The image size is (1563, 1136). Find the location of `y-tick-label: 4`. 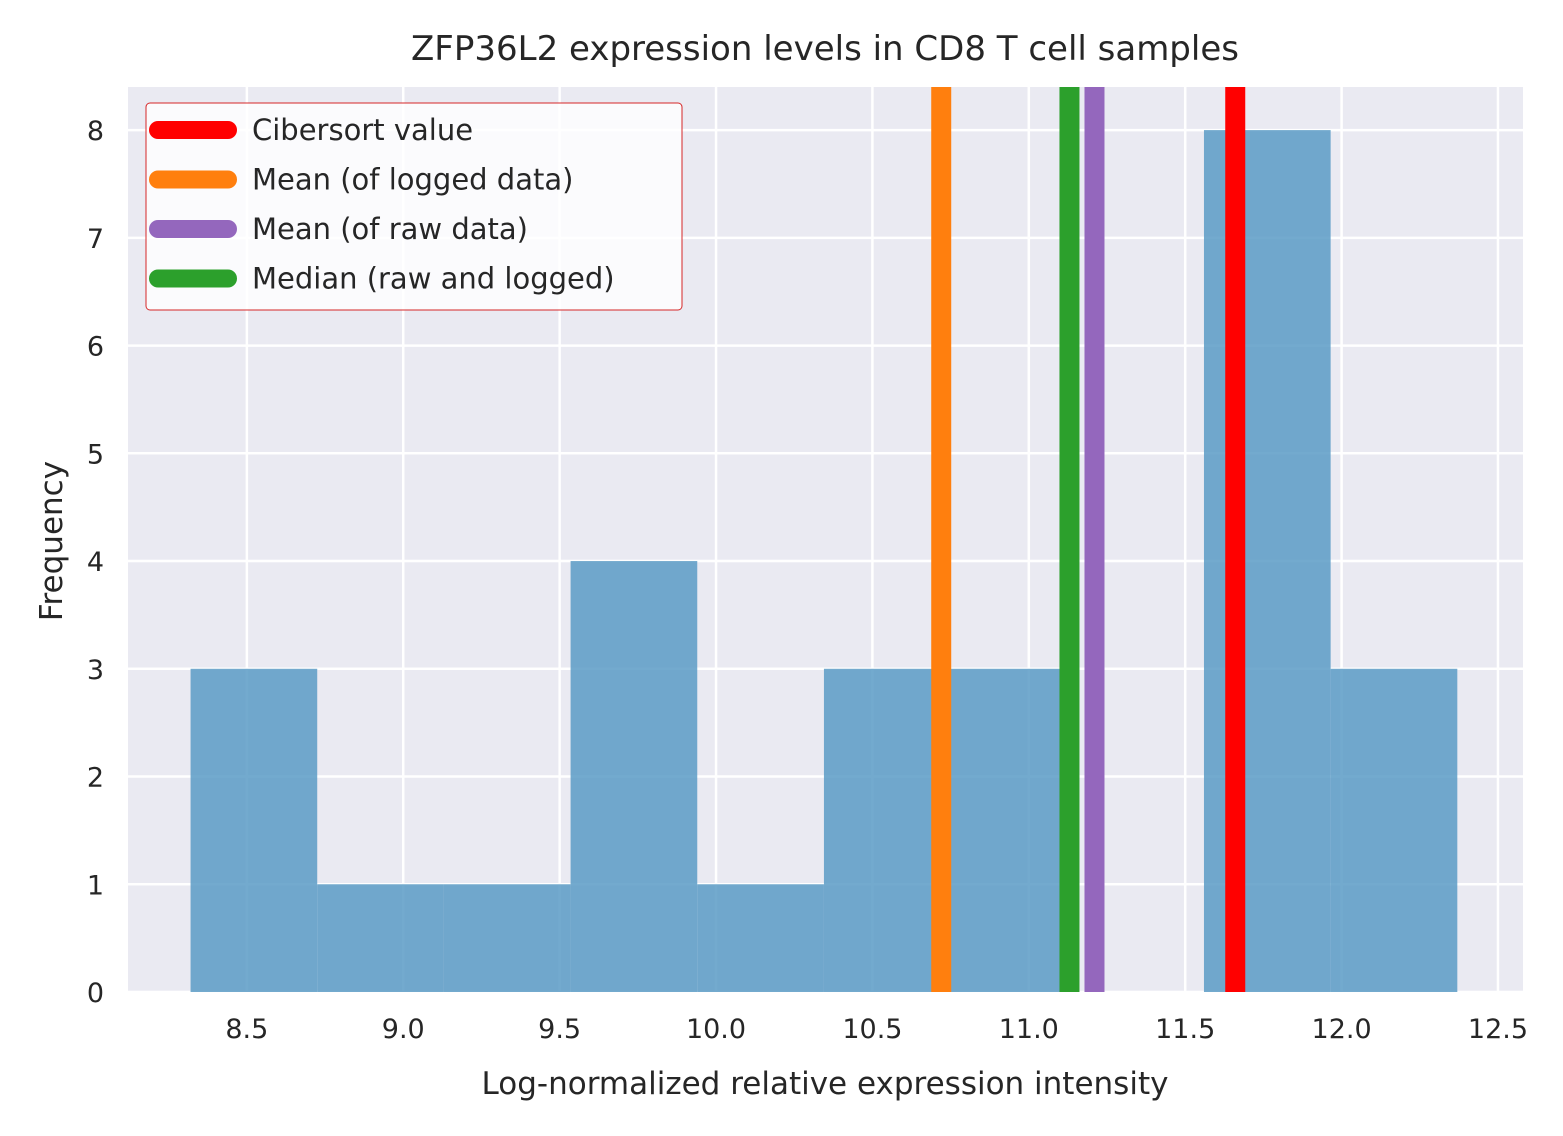

y-tick-label: 4 is located at coordinates (95, 562).